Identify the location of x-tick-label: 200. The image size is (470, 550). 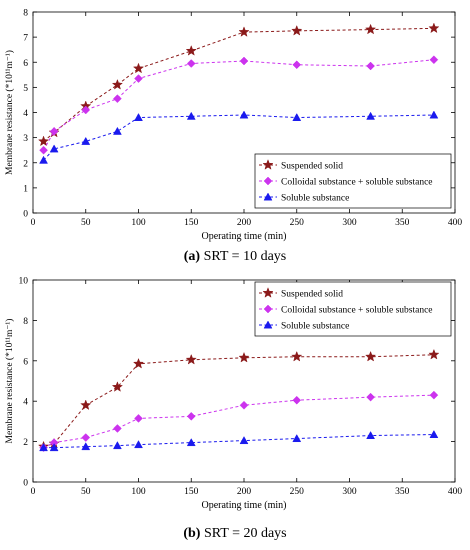
(244, 492).